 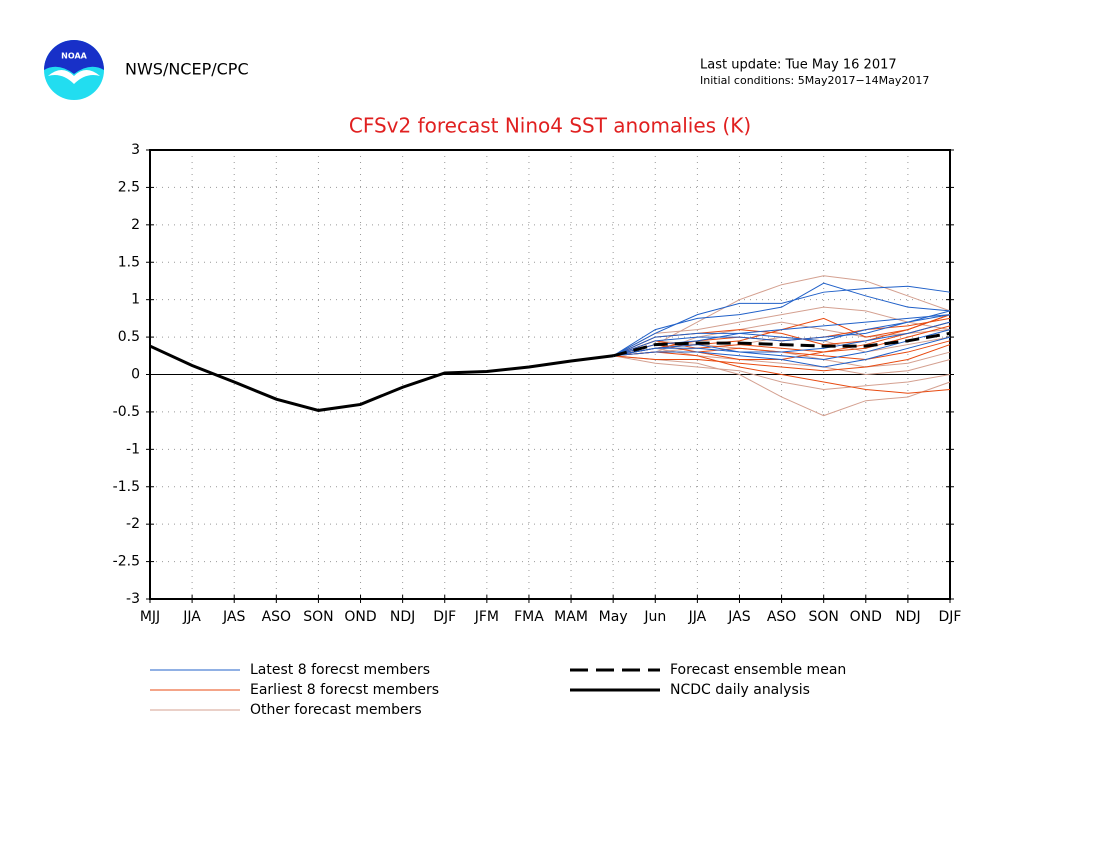 I want to click on noaa-logo: NOAA, so click(x=74, y=70).